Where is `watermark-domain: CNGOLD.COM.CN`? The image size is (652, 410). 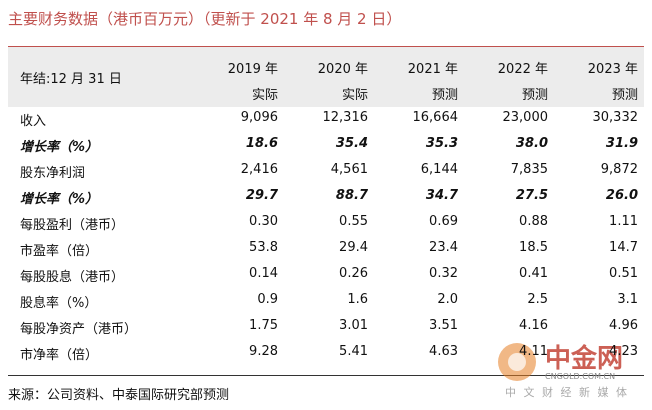
watermark-domain: CNGOLD.COM.CN is located at coordinates (580, 376).